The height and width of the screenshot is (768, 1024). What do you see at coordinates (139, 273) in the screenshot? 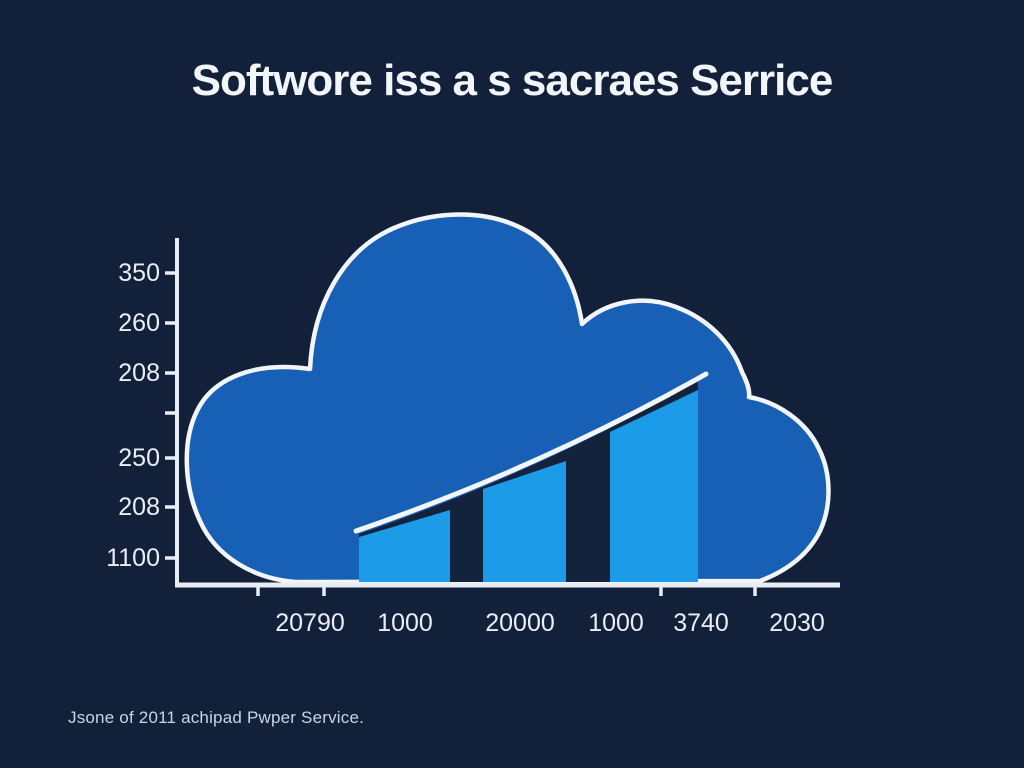
I see `y-tick-label: 350` at bounding box center [139, 273].